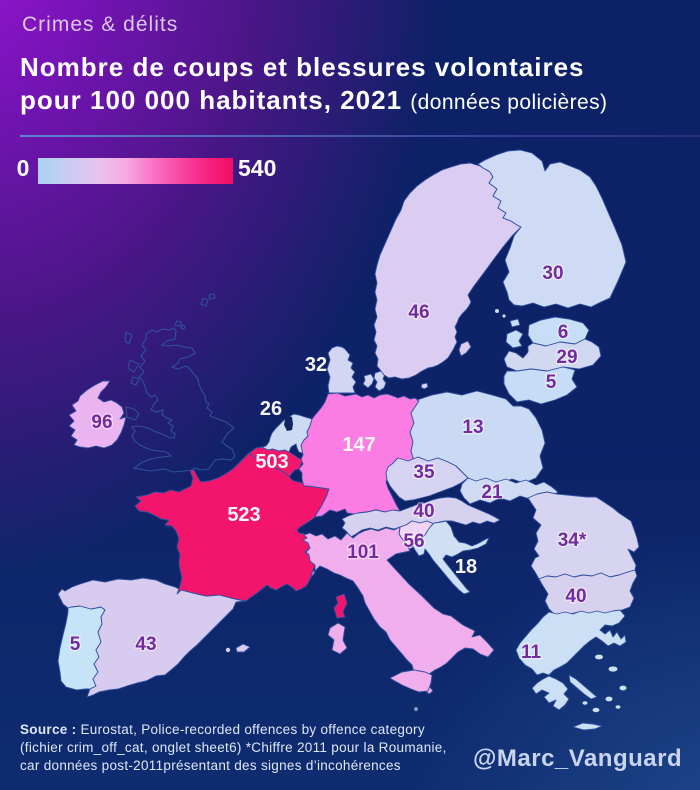 The height and width of the screenshot is (790, 700). I want to click on svg-text: 46, so click(418, 312).